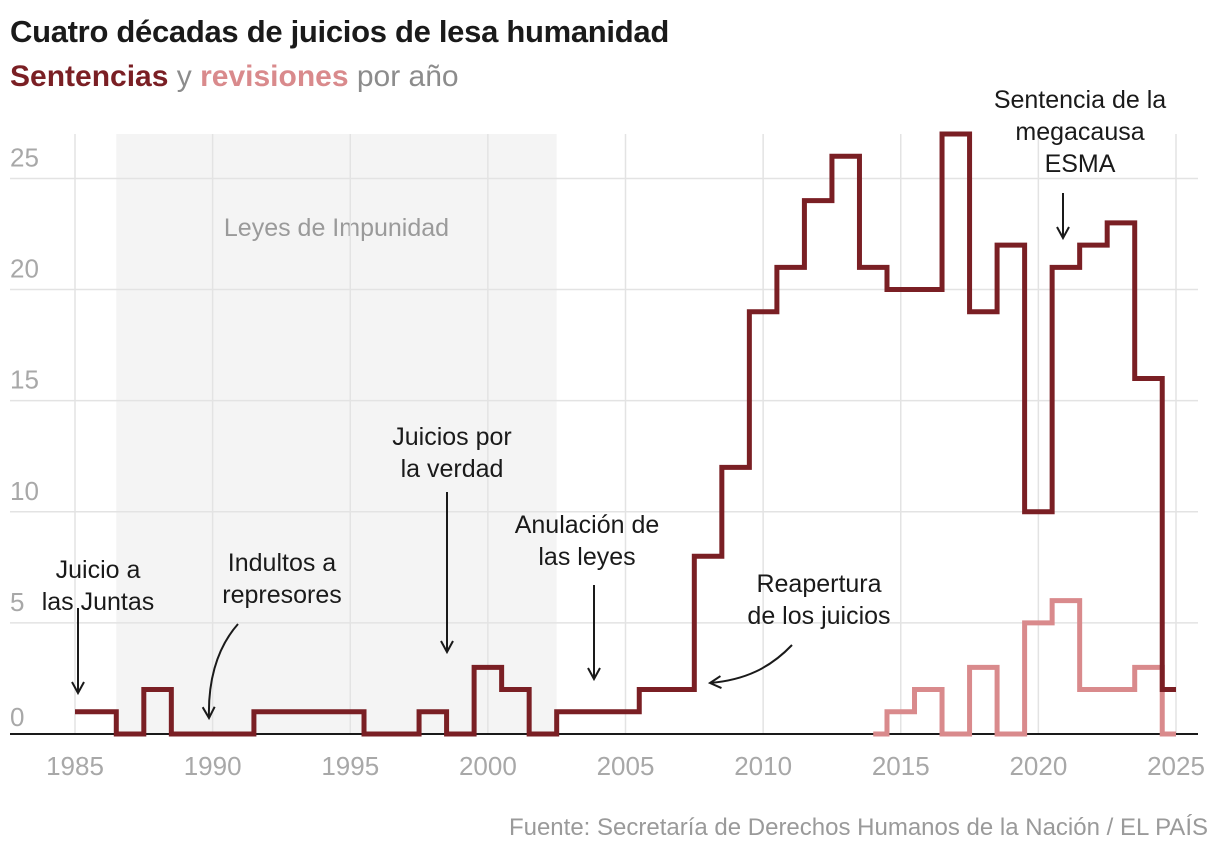 This screenshot has width=1220, height=860. What do you see at coordinates (98, 586) in the screenshot?
I see `annotation-juicio-a-las-juntas: Juicio a las Juntas` at bounding box center [98, 586].